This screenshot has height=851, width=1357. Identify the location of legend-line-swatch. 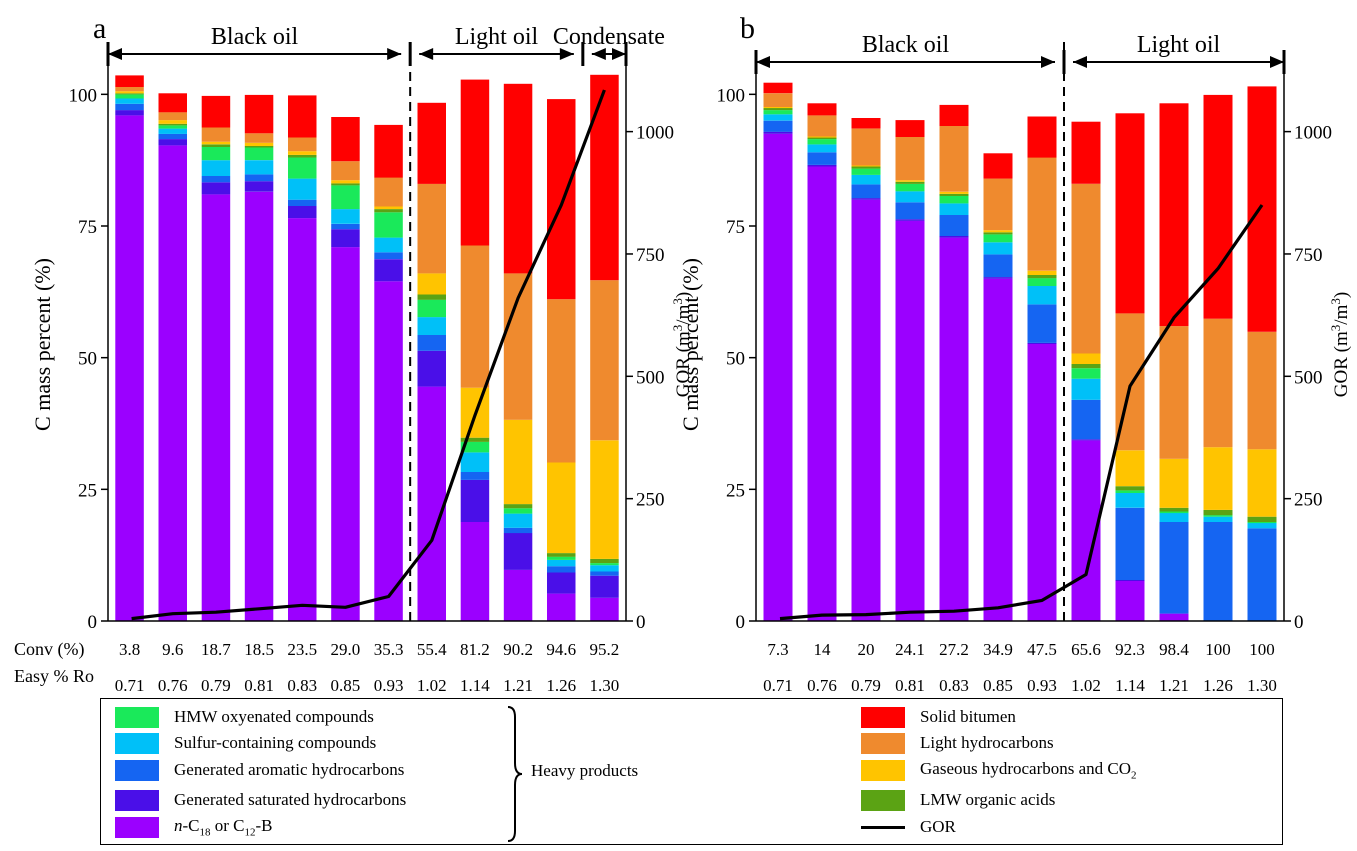
(883, 827).